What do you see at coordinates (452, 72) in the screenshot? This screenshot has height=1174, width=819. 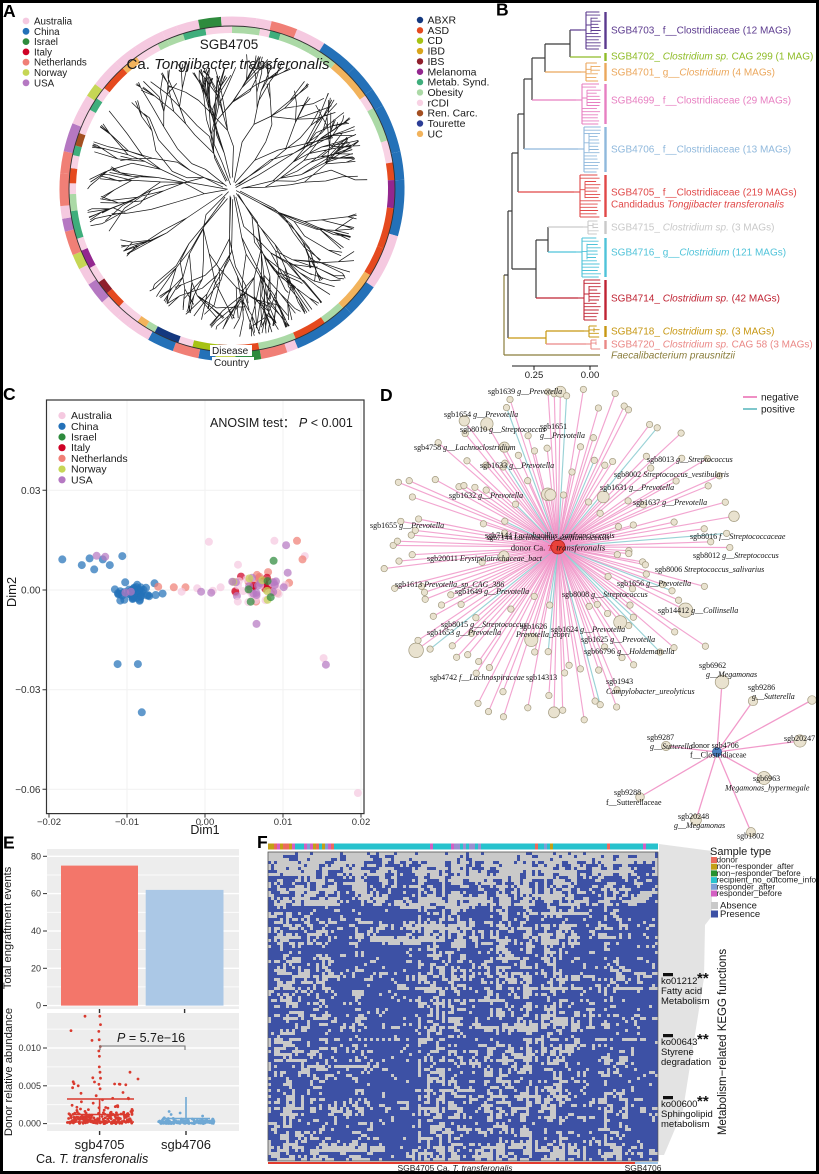 I see `svg-text: Melanoma` at bounding box center [452, 72].